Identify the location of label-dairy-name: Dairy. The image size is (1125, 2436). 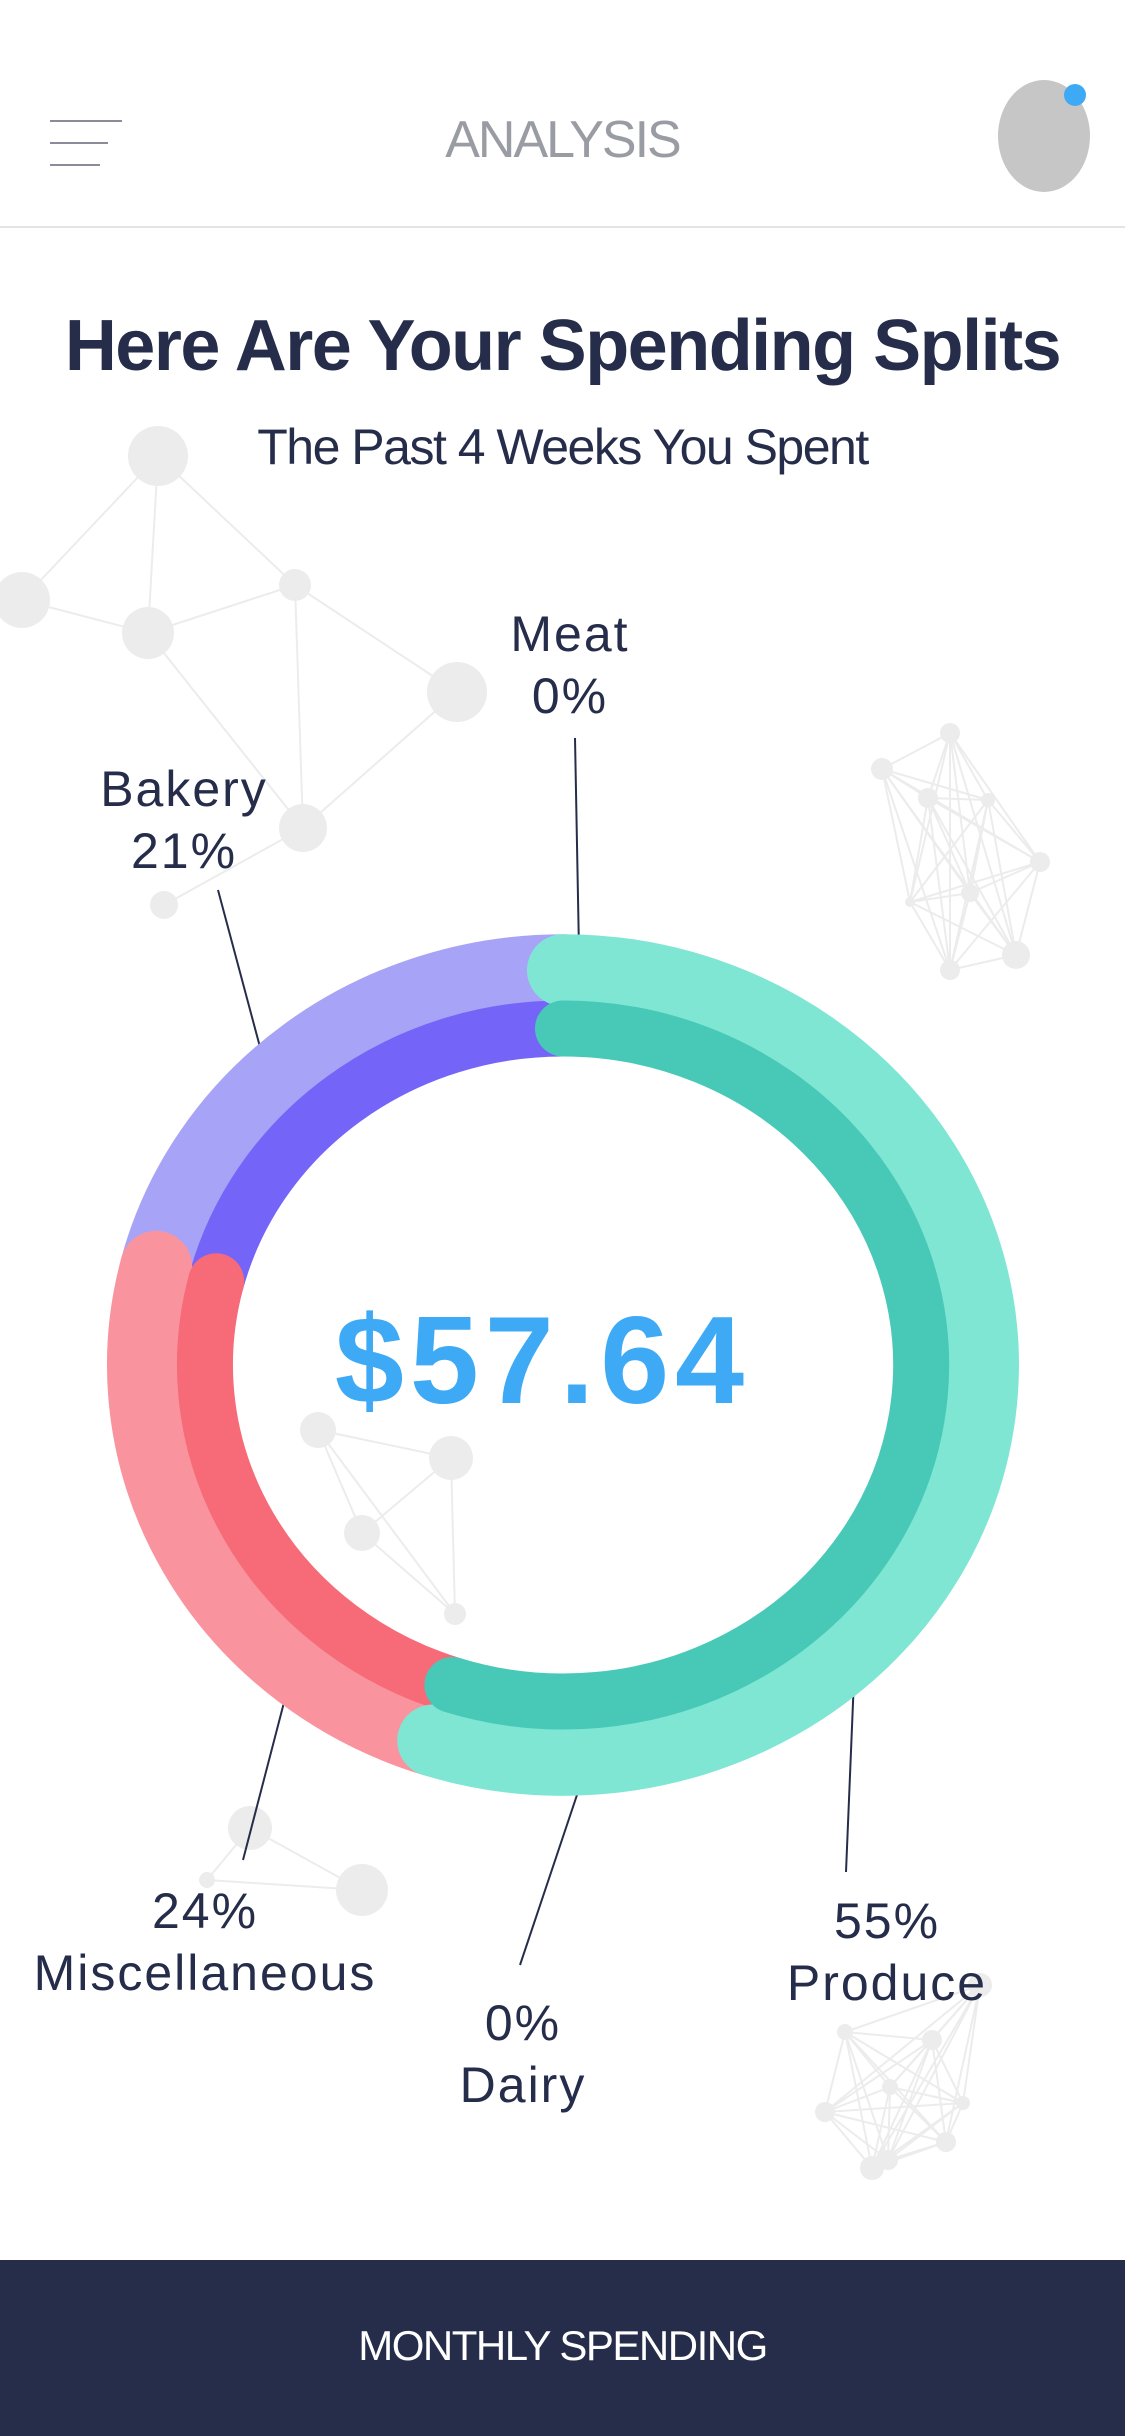
(523, 2085).